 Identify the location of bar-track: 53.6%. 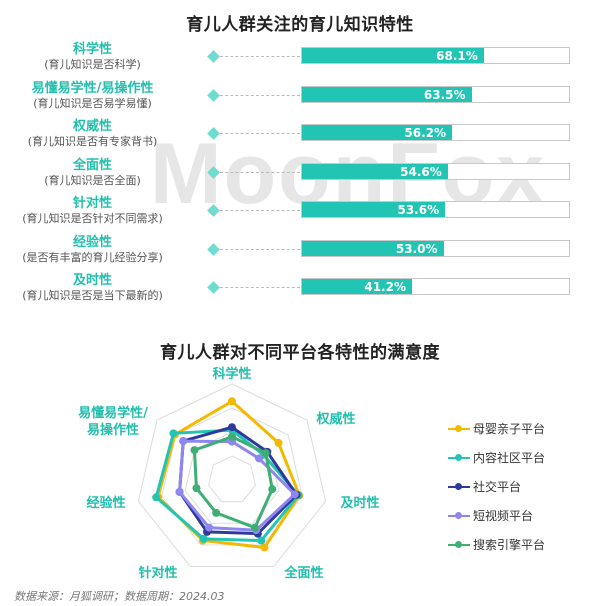
(435, 209).